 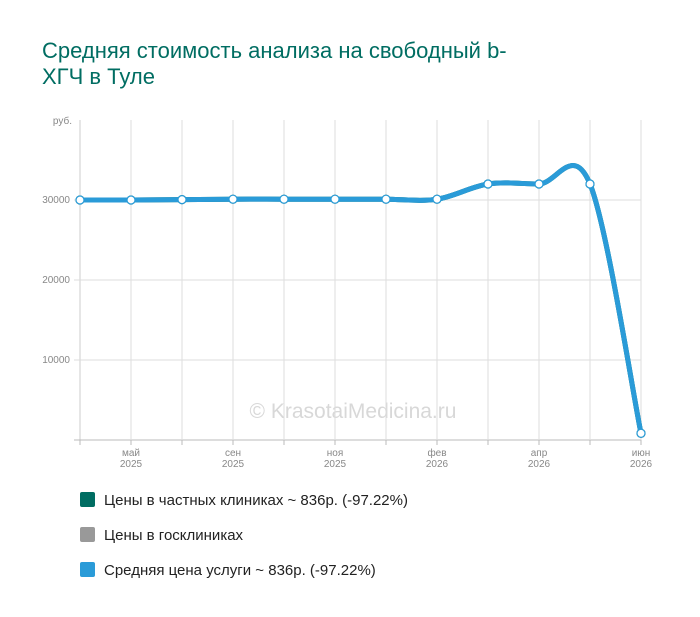 I want to click on x-tick-label: май 2025, so click(x=131, y=459).